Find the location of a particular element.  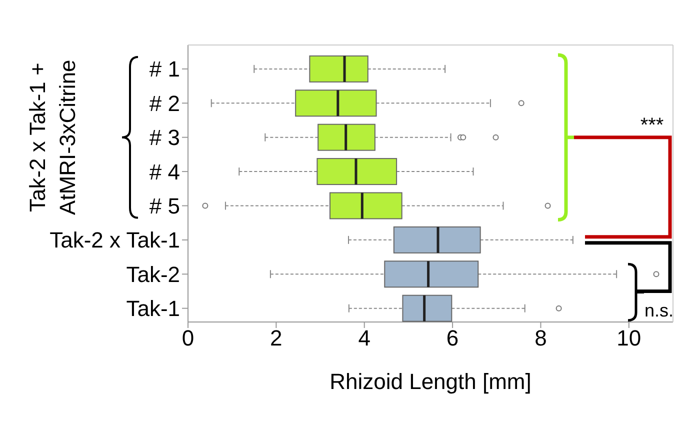

x-tick-label: 10 is located at coordinates (629, 338).